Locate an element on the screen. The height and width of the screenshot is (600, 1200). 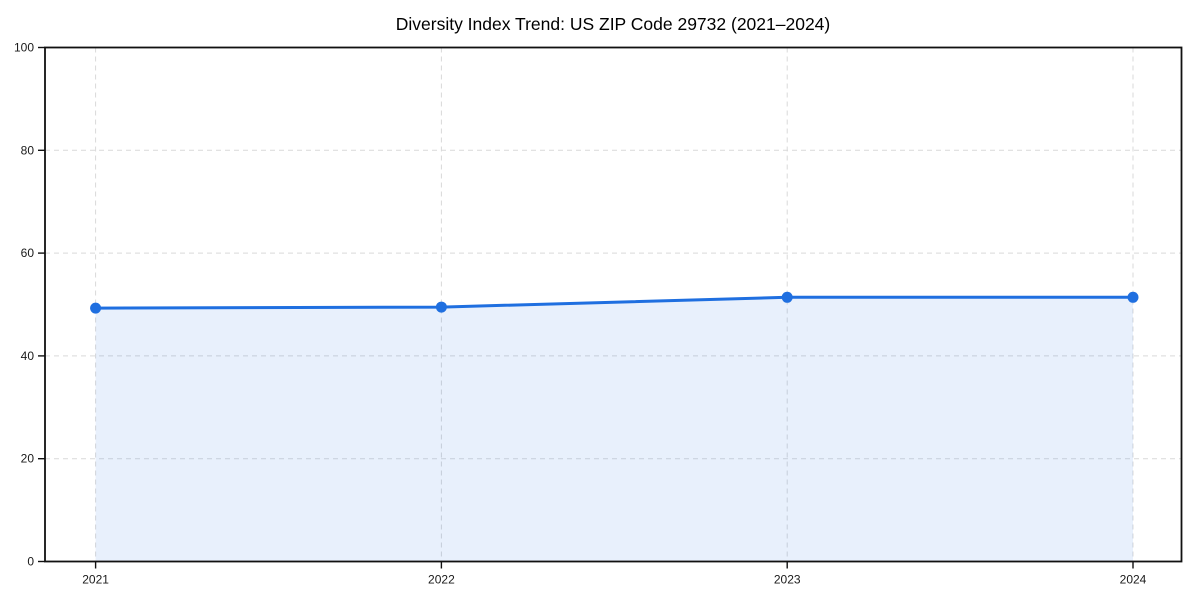
trend-line is located at coordinates (614, 302).